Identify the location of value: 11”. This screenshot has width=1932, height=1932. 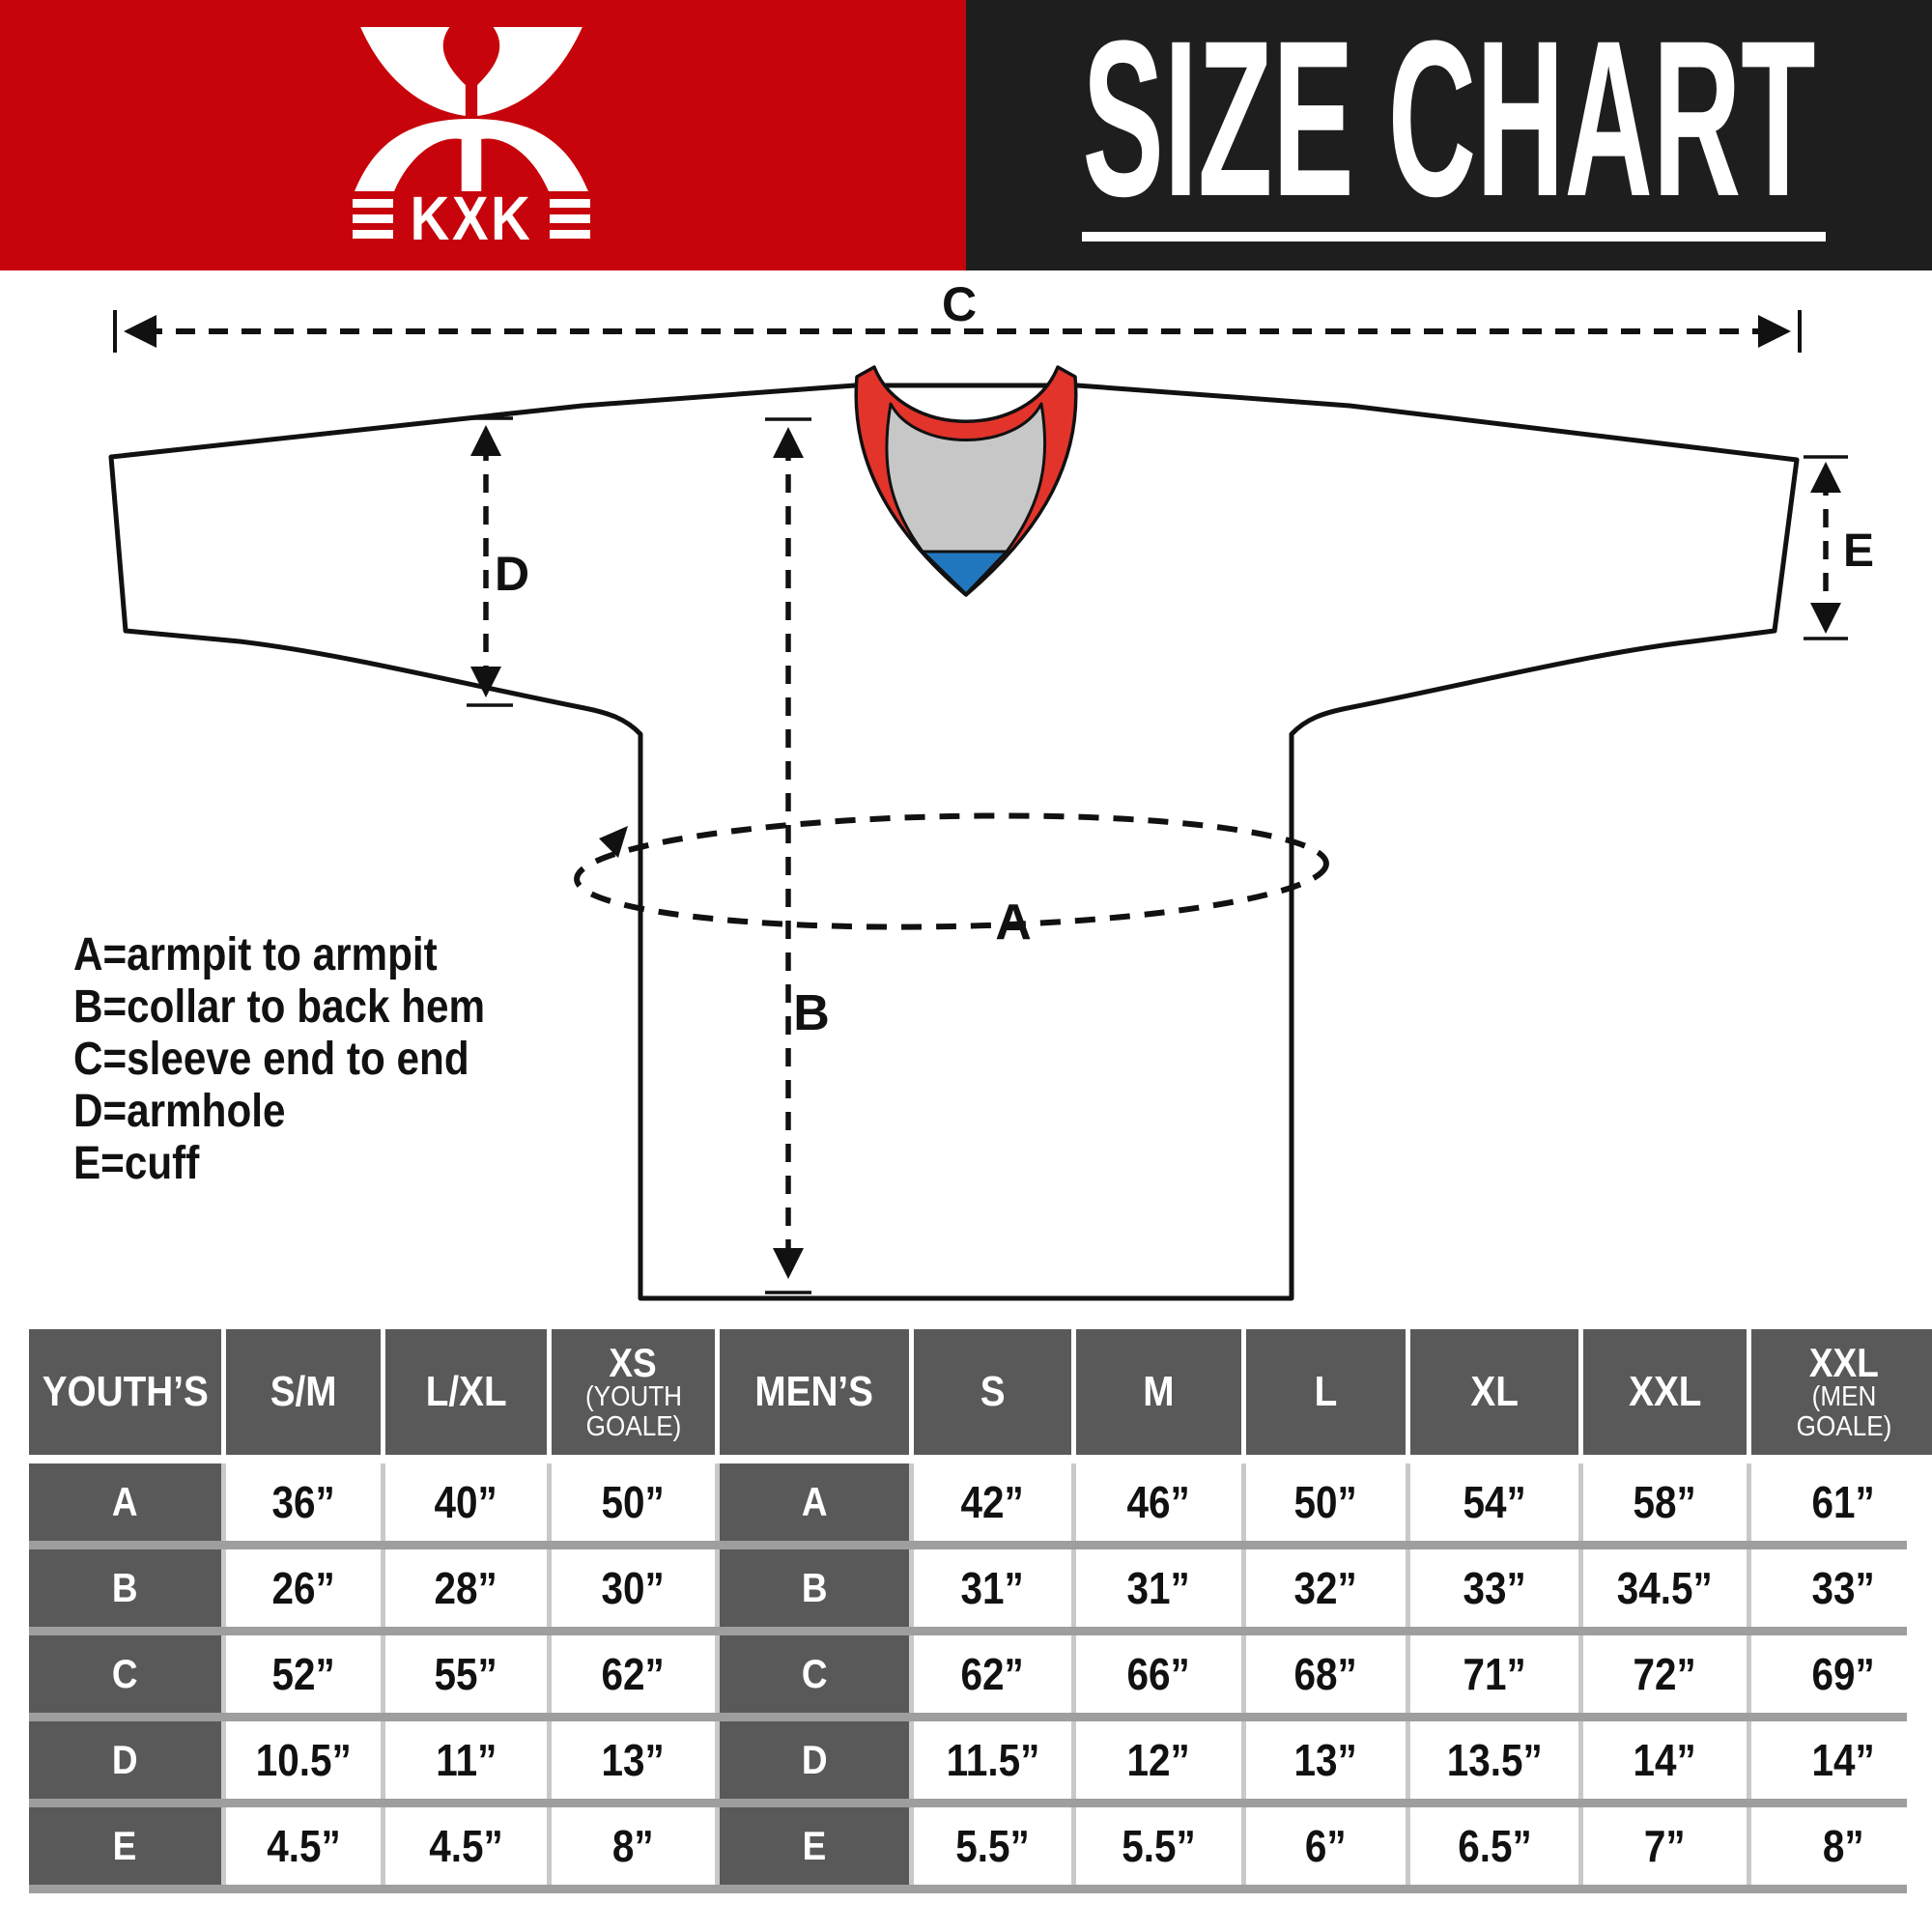
(466, 1760).